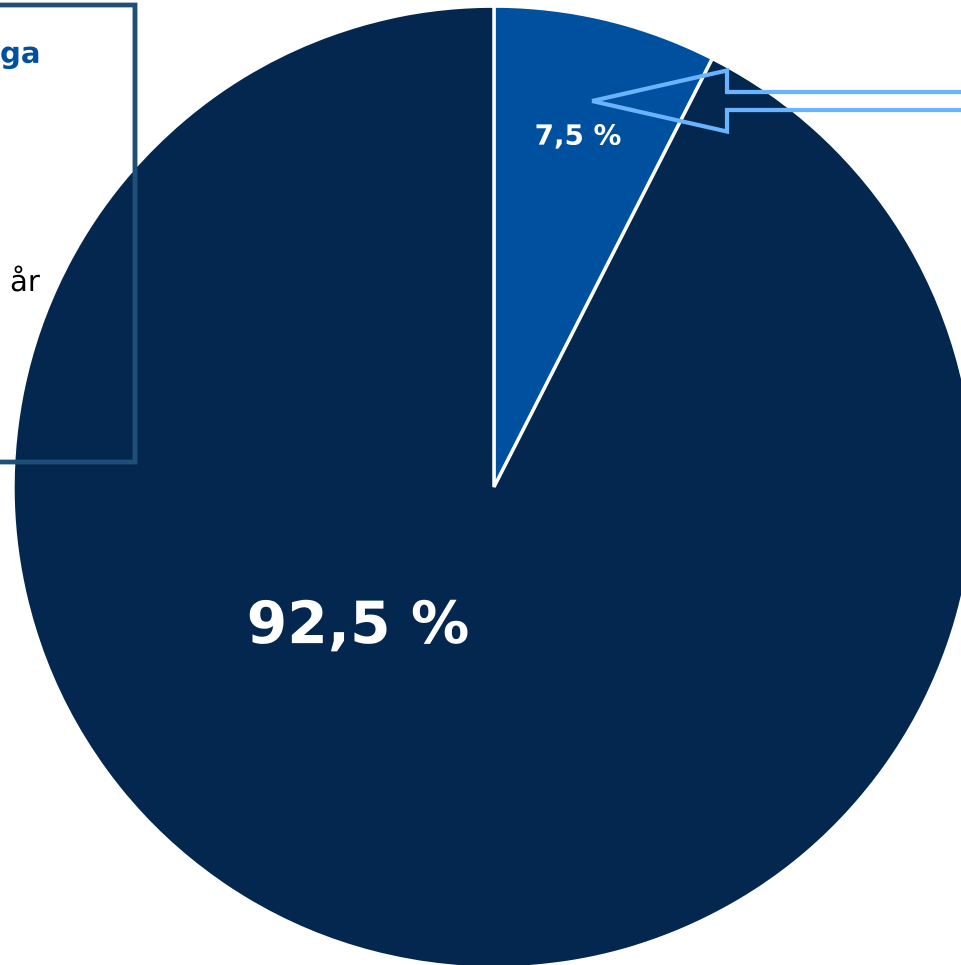  Describe the element at coordinates (19, 58) in the screenshot. I see `text: ga` at that location.